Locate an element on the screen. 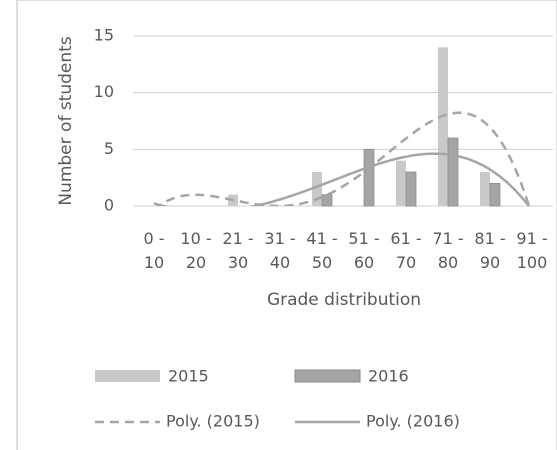  legend-label: 2016 is located at coordinates (388, 376).